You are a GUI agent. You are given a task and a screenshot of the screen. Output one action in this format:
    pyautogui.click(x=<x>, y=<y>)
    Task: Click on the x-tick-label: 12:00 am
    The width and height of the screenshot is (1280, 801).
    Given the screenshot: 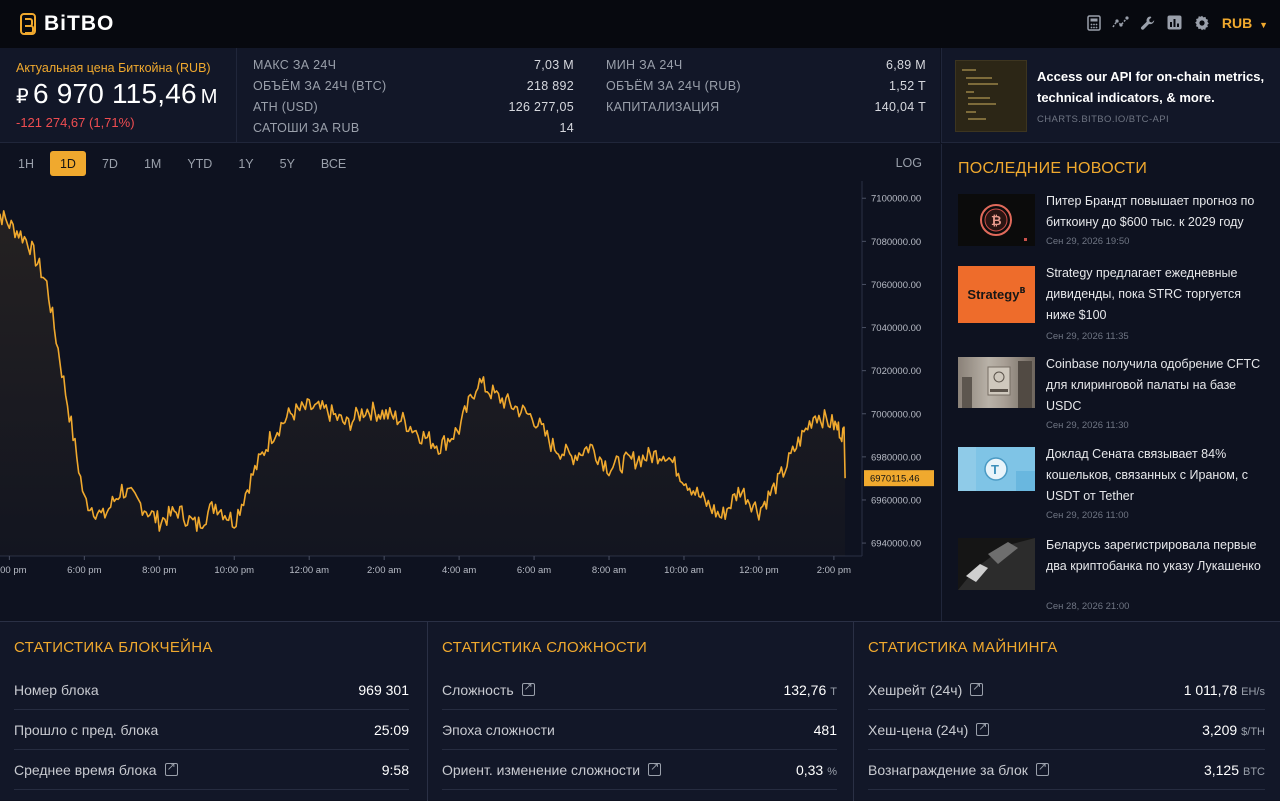 What is the action you would take?
    pyautogui.click(x=309, y=570)
    